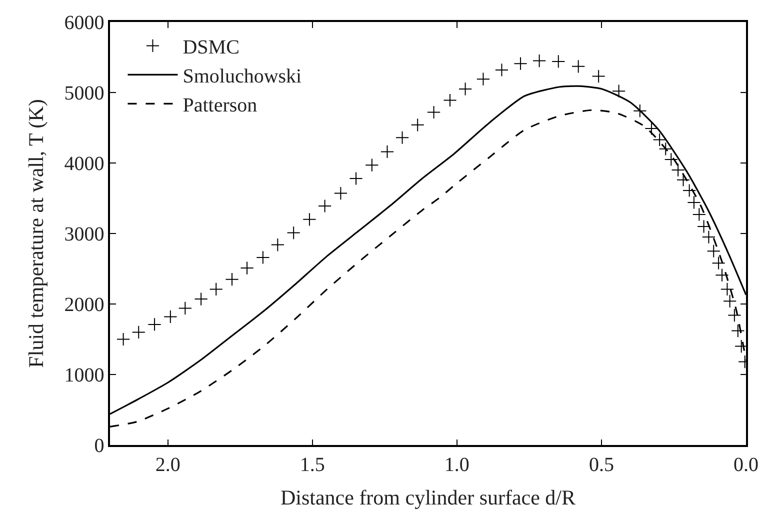  I want to click on y-axis-title: Fluid temperature at wall, T (K), so click(36, 233).